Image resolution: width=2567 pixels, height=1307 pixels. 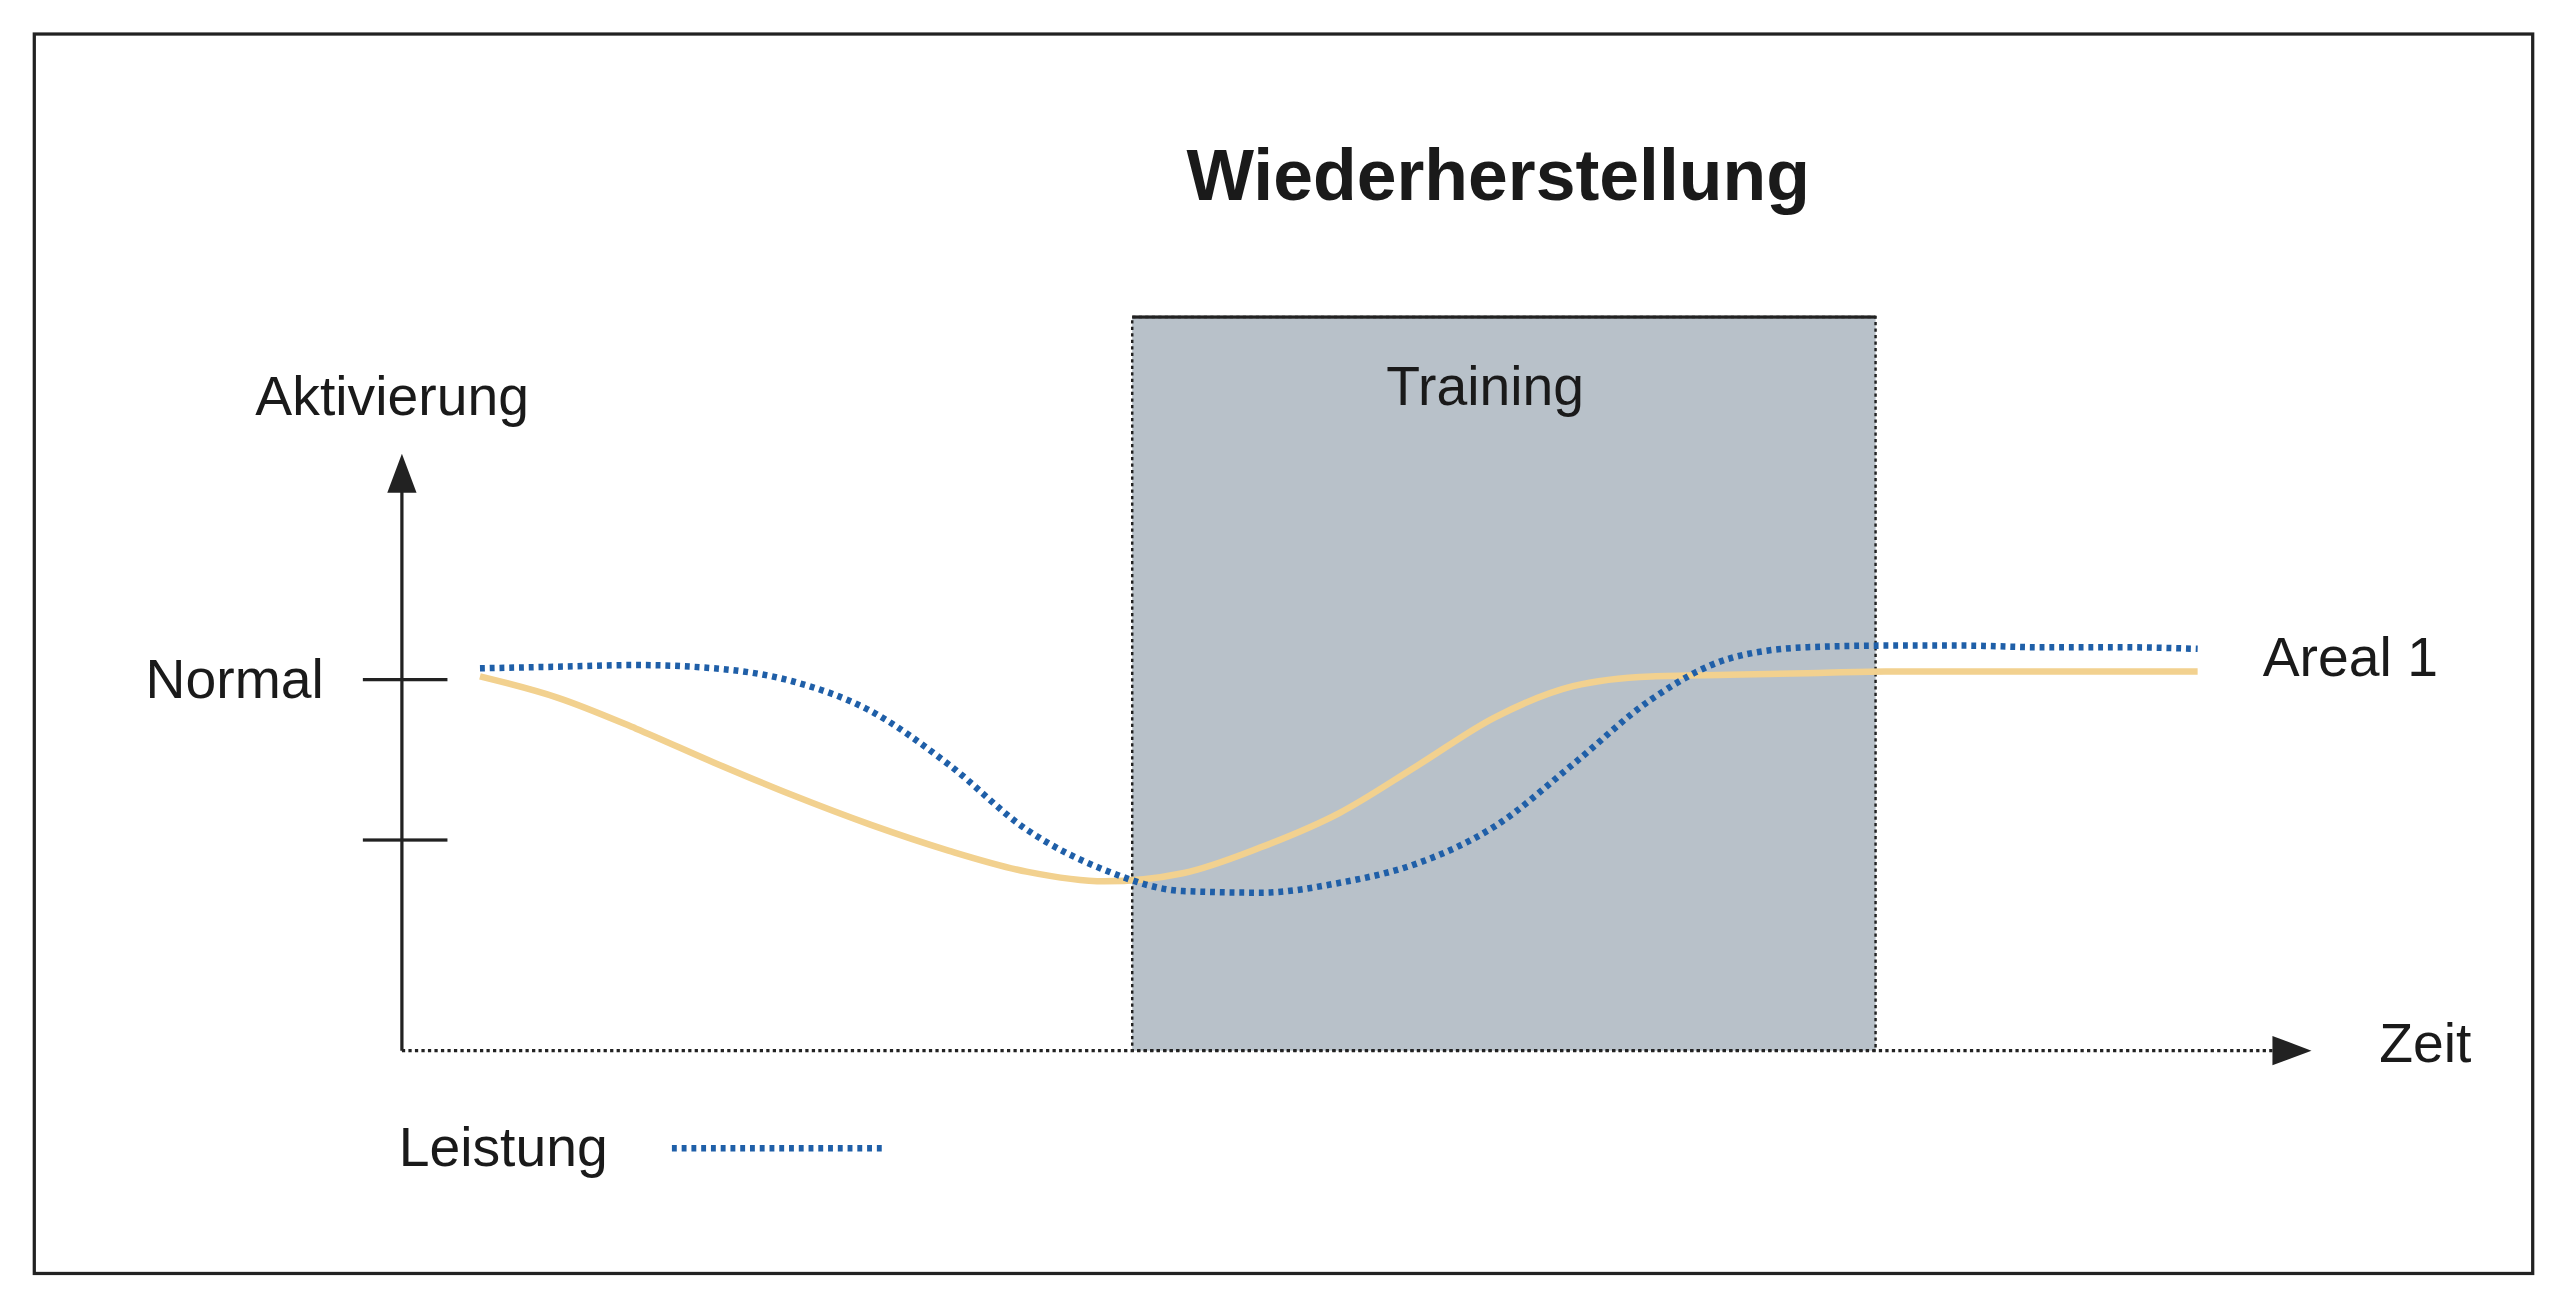 I want to click on y-axis-title: Aktivierung, so click(x=392, y=395).